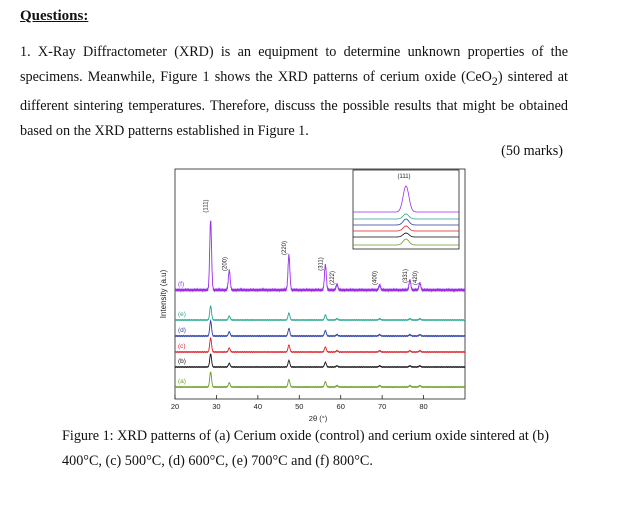 Image resolution: width=627 pixels, height=518 pixels. Describe the element at coordinates (423, 406) in the screenshot. I see `x-tick-label: 80` at that location.